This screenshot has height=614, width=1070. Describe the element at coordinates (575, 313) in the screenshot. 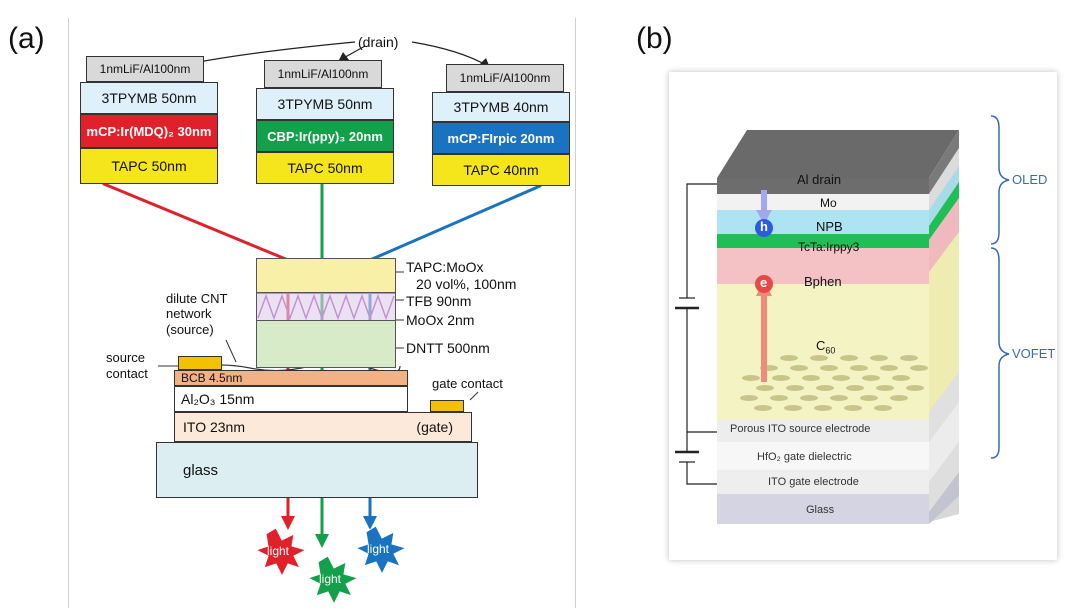

I see `panel-divider-right` at that location.